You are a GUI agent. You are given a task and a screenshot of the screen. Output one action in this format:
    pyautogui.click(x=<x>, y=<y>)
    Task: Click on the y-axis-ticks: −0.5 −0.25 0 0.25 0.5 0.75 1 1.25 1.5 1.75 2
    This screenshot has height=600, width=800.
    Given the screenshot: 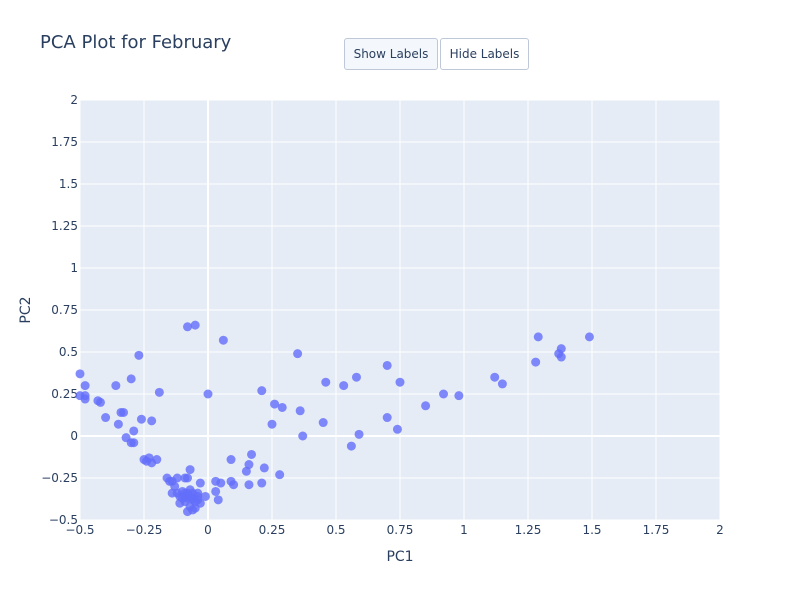 What is the action you would take?
    pyautogui.click(x=59, y=310)
    